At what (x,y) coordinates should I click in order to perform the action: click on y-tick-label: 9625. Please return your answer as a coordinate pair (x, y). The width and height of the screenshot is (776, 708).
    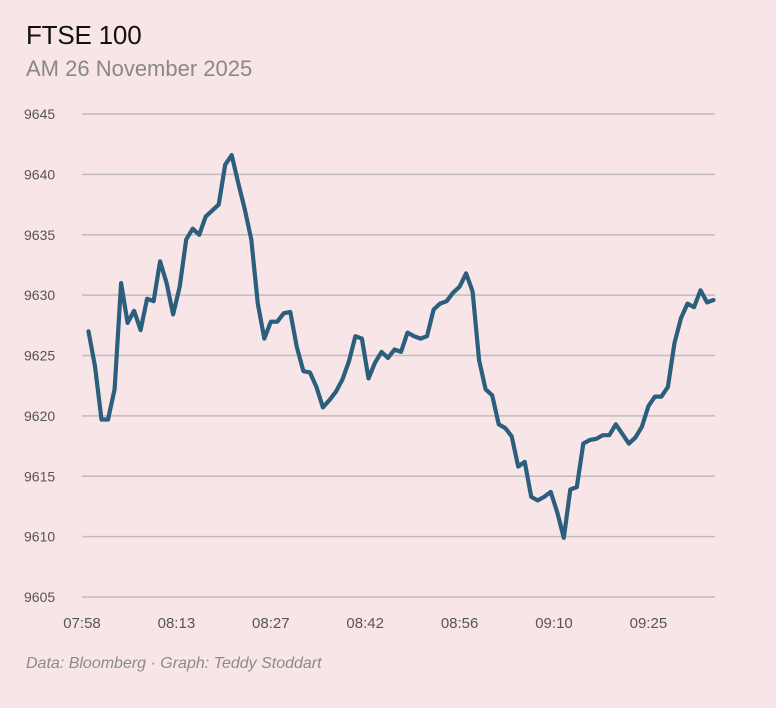
    Looking at the image, I should click on (39, 356).